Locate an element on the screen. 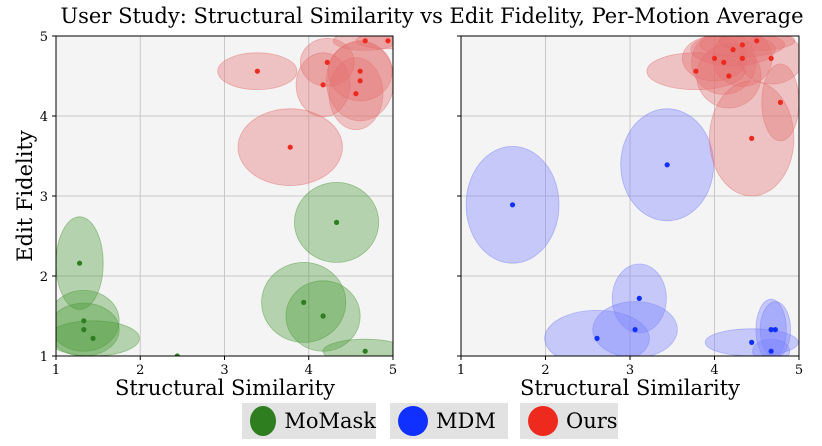  legend-swatch-ours is located at coordinates (543, 421).